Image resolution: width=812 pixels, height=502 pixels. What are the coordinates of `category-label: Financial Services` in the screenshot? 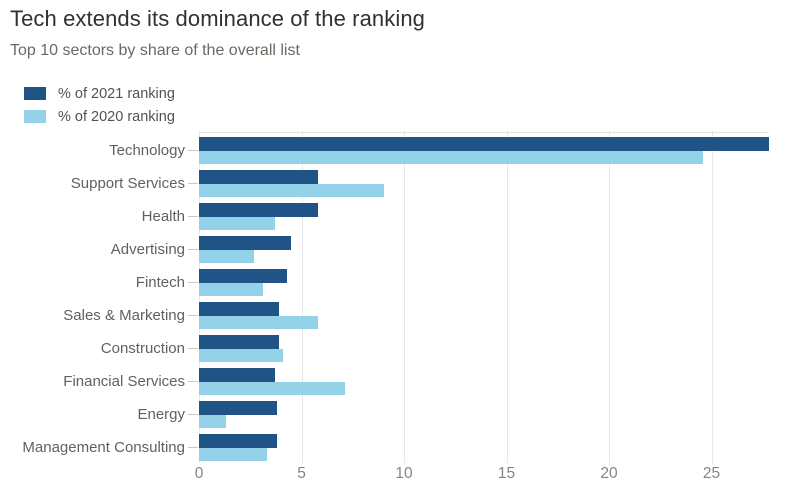 It's located at (124, 381).